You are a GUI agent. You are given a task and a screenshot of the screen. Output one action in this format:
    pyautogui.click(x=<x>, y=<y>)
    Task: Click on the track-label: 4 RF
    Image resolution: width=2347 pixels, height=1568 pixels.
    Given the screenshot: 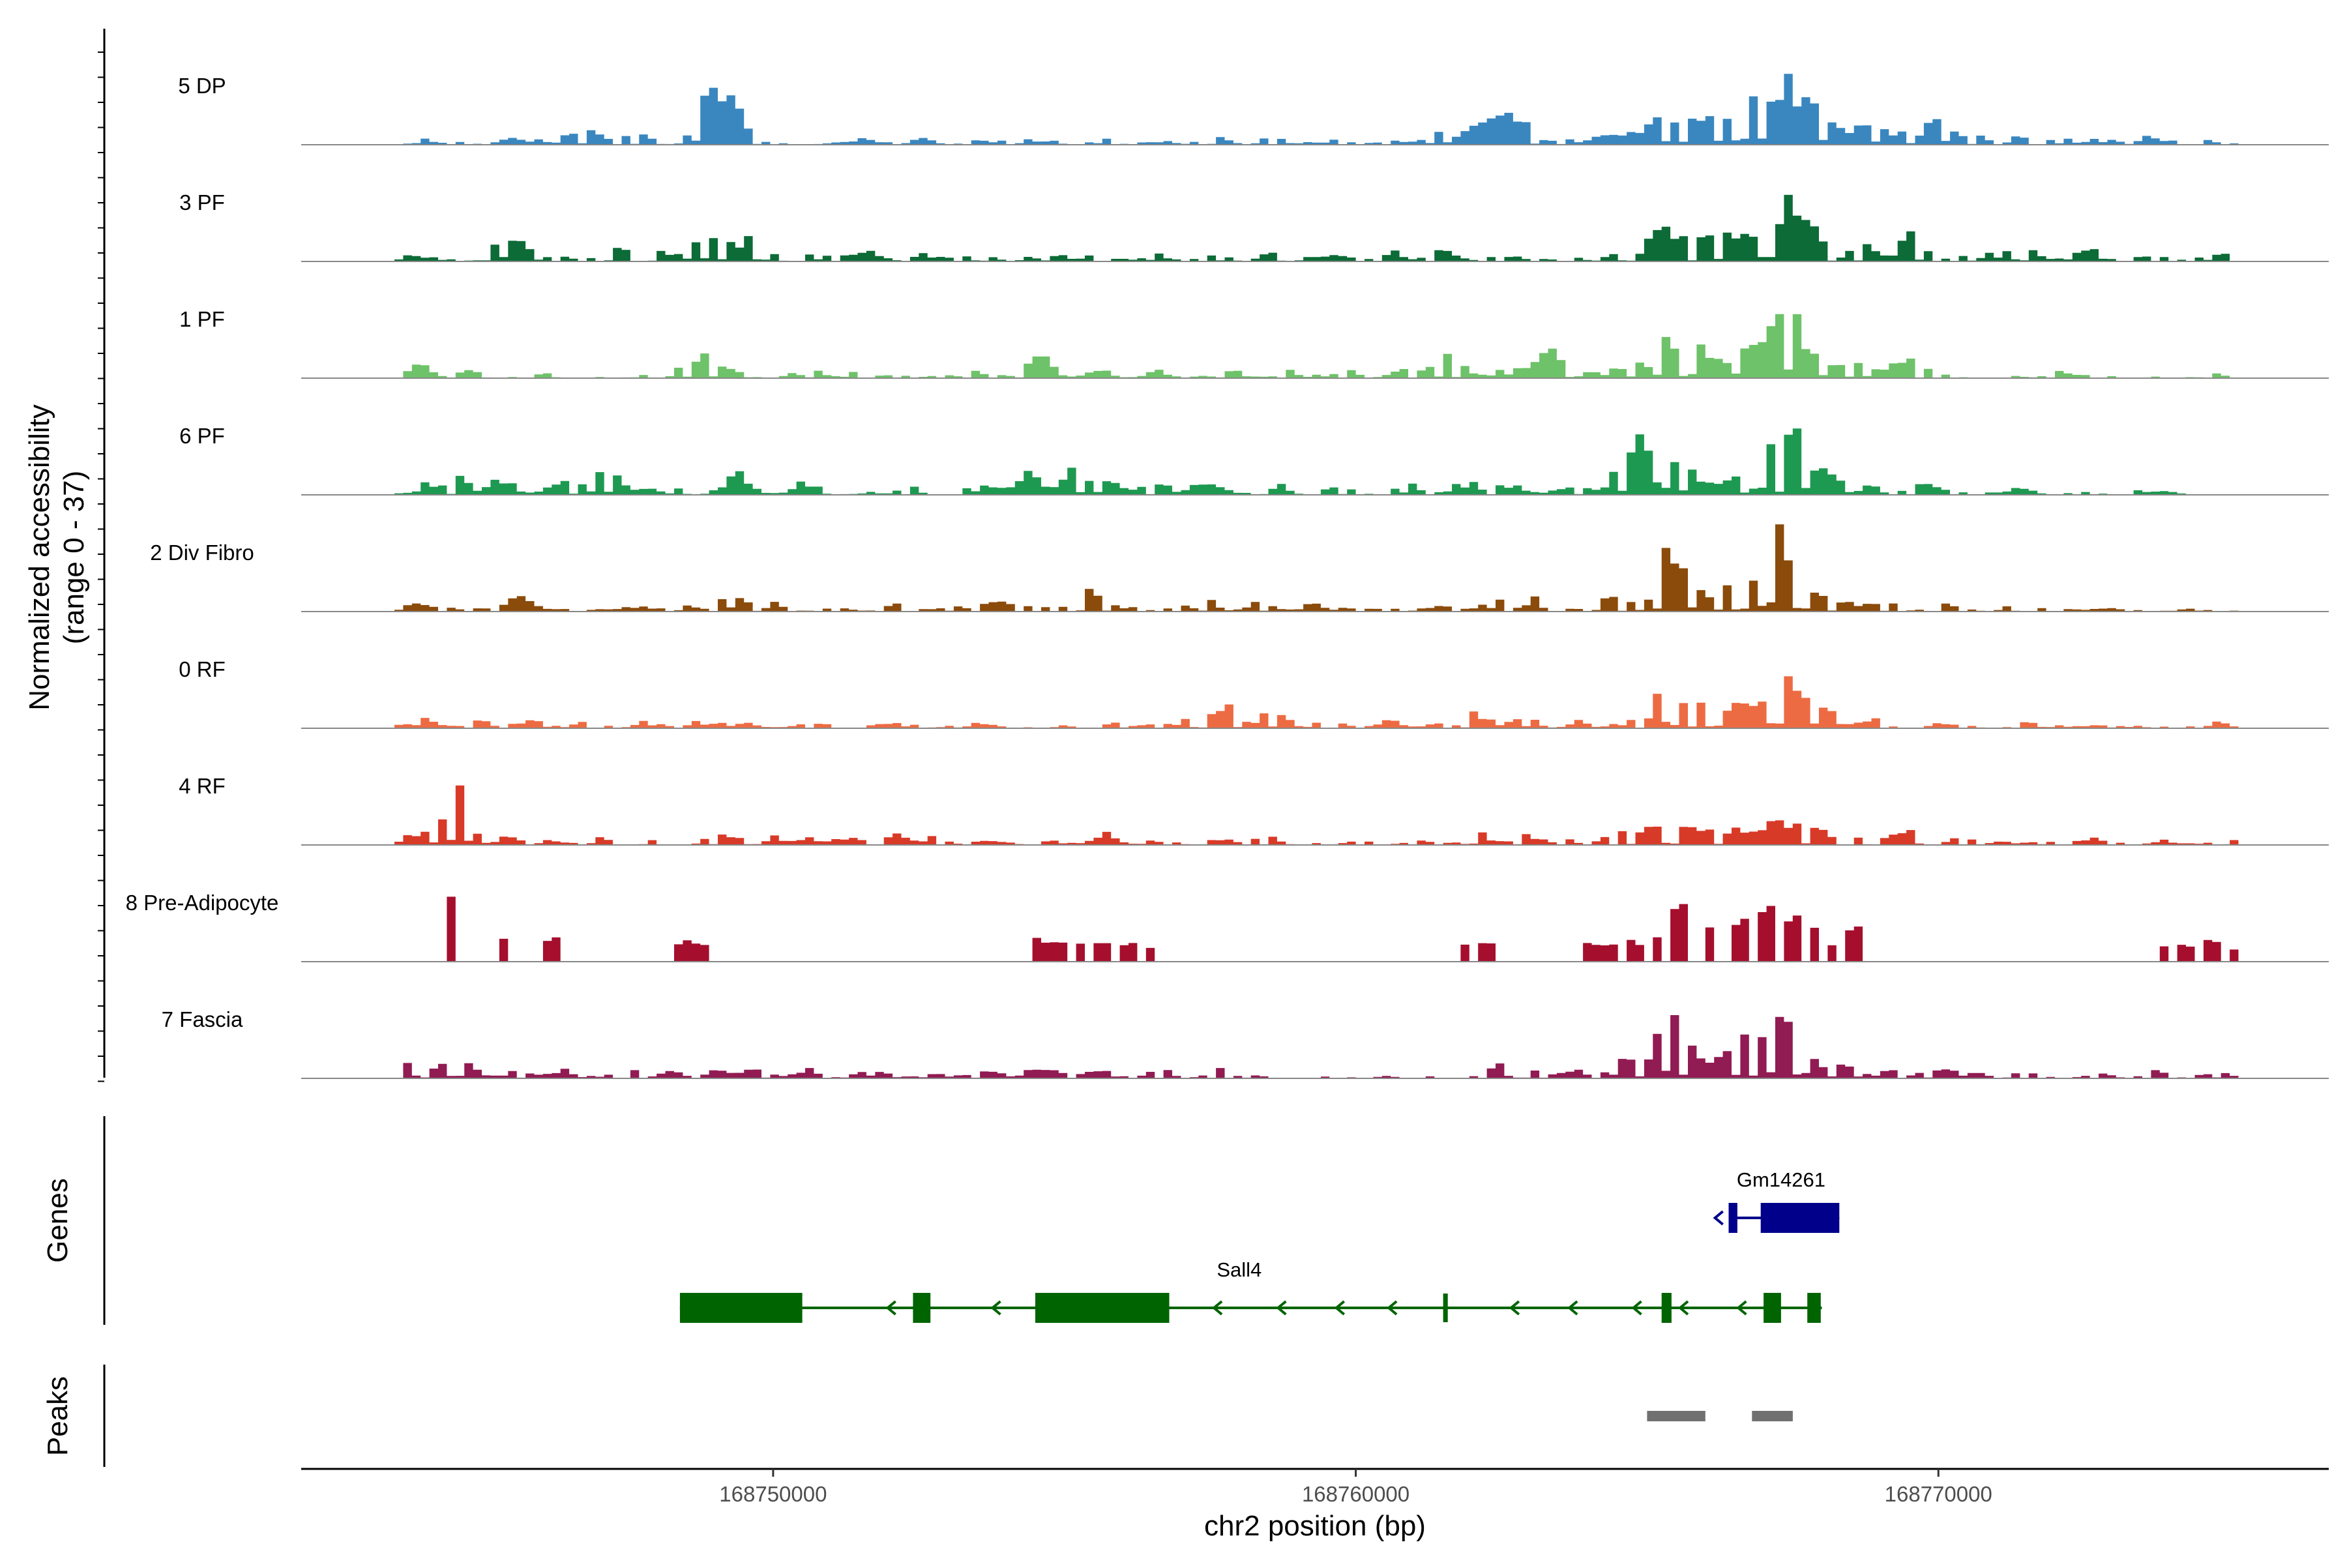 What is the action you would take?
    pyautogui.click(x=202, y=786)
    